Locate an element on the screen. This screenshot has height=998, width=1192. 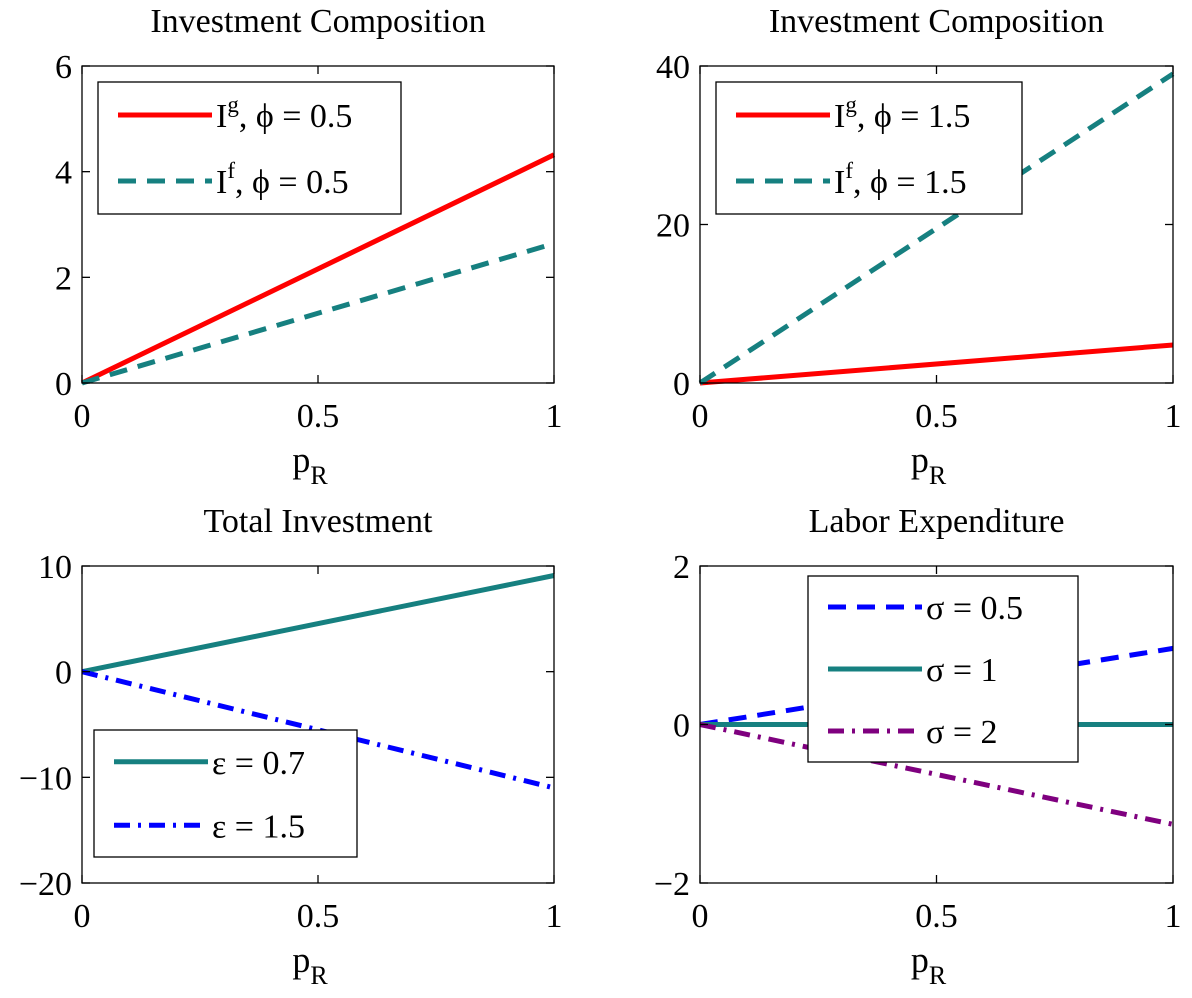
chart-title: Total Investment is located at coordinates (319, 521).